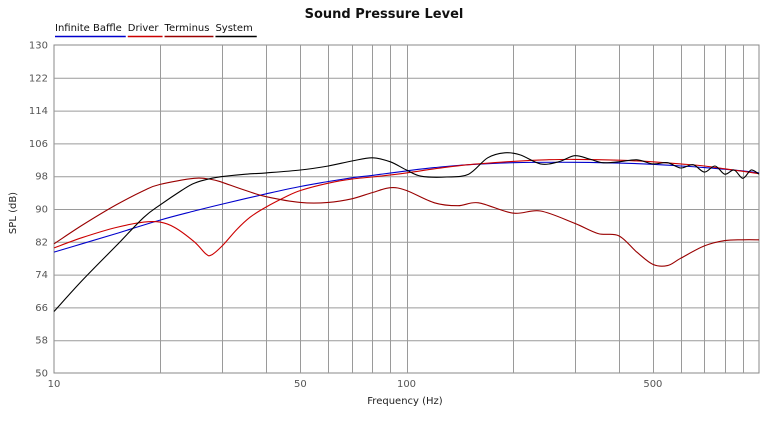  Describe the element at coordinates (88, 28) in the screenshot. I see `legend-label-infinite-baffle: Infinite Baffle` at that location.